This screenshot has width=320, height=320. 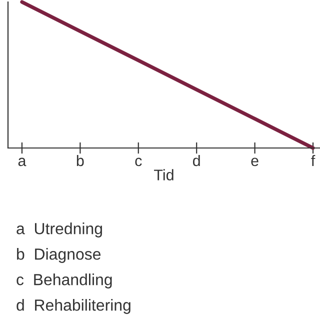 What do you see at coordinates (59, 230) in the screenshot?
I see `text: a Utredning` at bounding box center [59, 230].